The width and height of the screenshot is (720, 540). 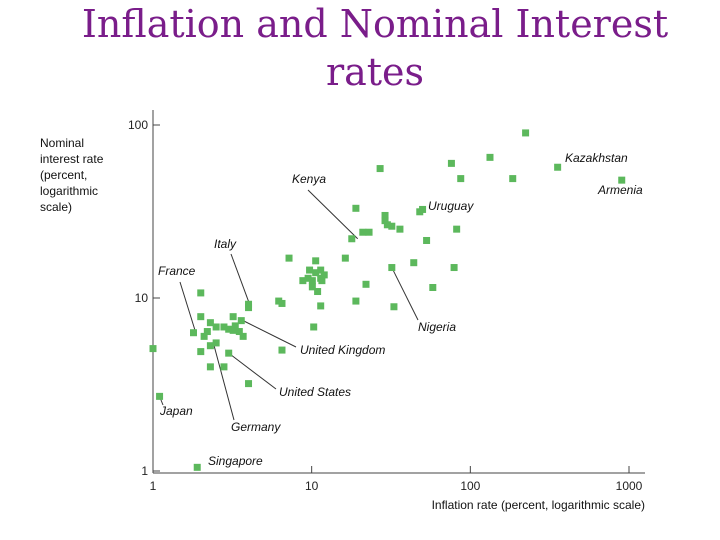 I want to click on y-tick-label: 10, so click(x=142, y=298).